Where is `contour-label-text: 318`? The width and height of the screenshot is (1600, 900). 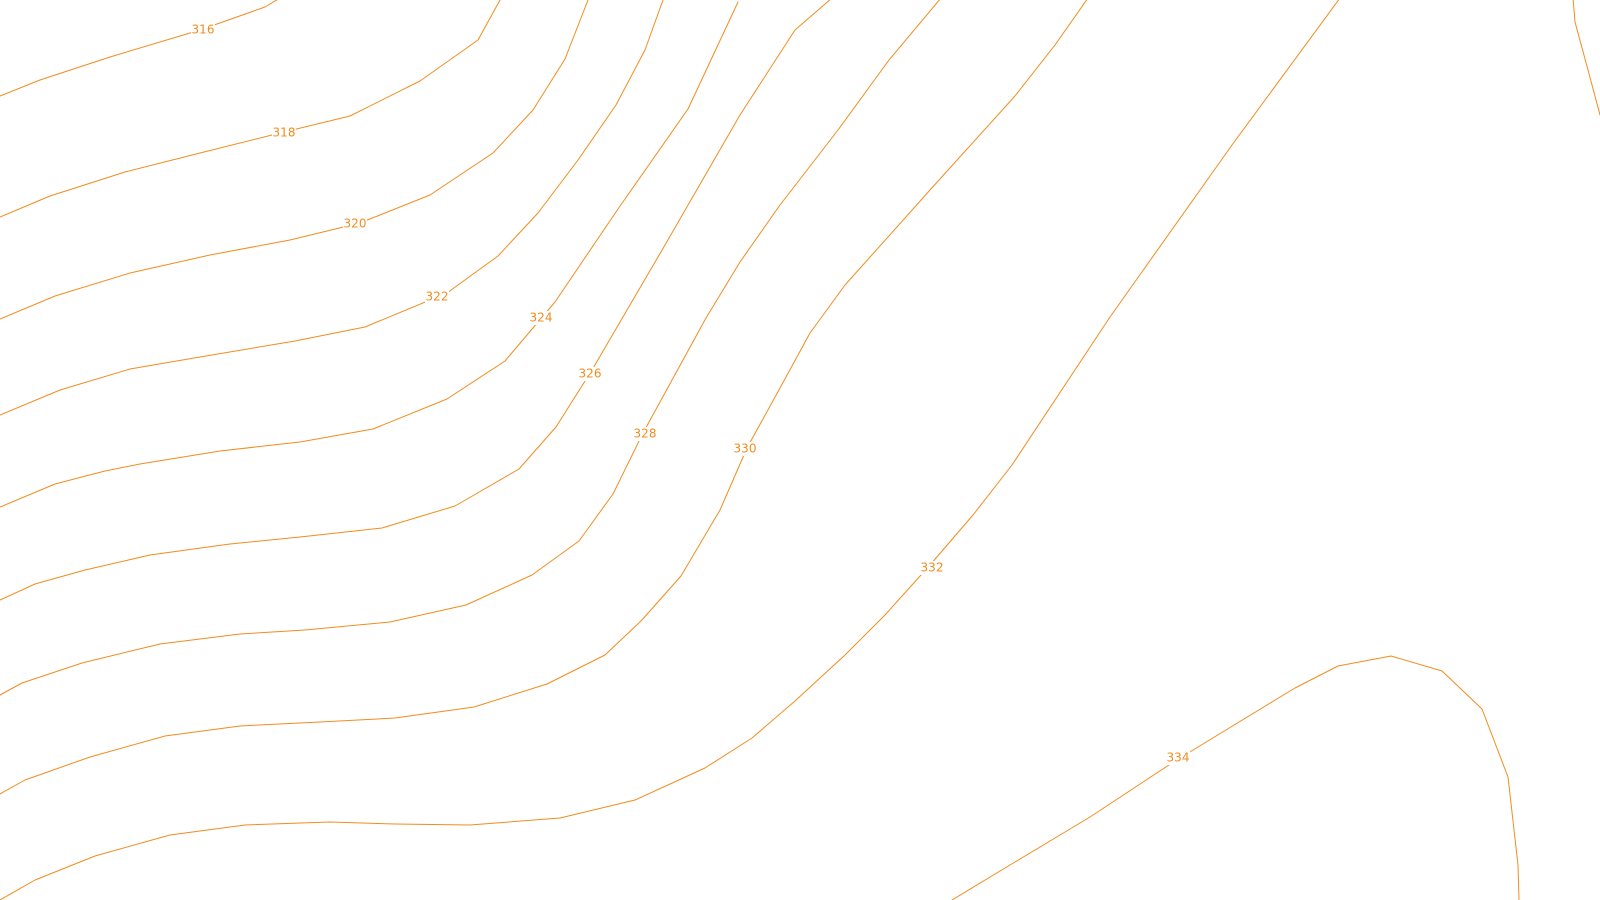 contour-label-text: 318 is located at coordinates (284, 133).